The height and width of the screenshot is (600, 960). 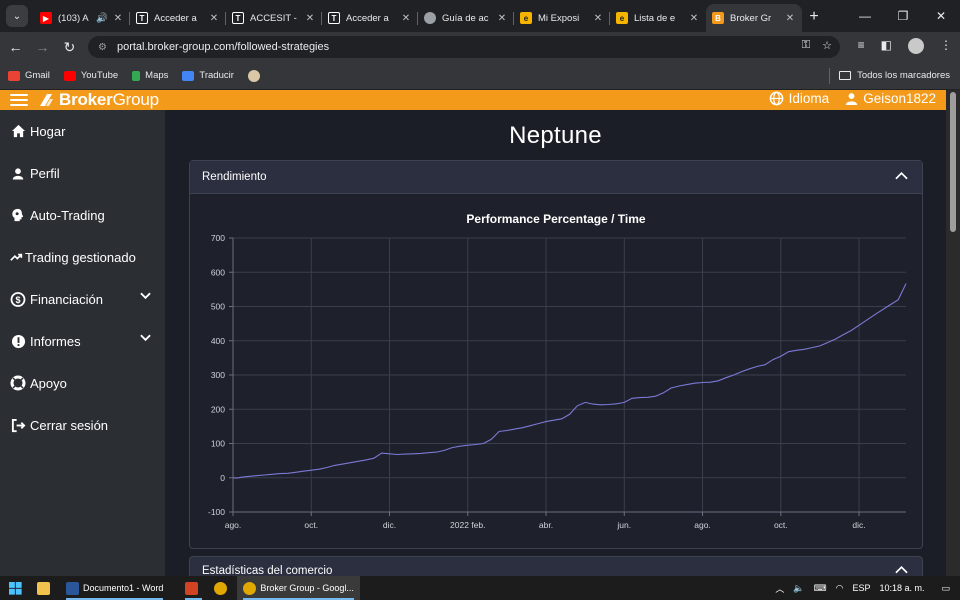 What do you see at coordinates (806, 45) in the screenshot?
I see `key-icon: ⚿` at bounding box center [806, 45].